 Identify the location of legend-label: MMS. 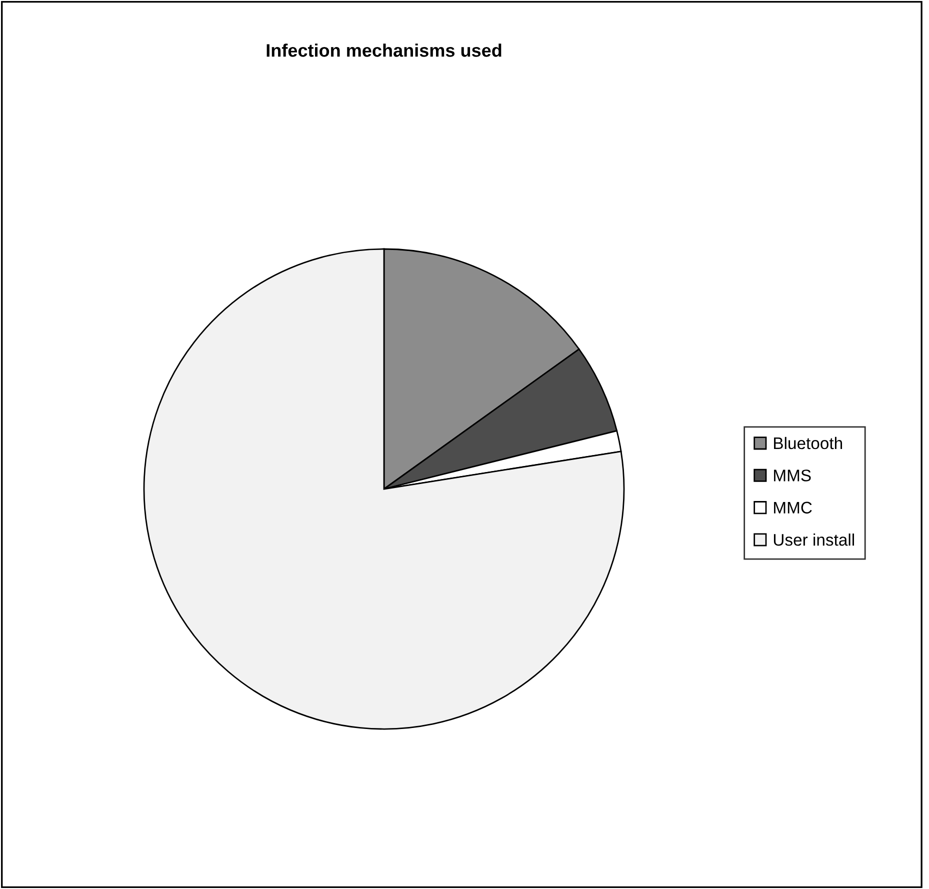
(792, 476).